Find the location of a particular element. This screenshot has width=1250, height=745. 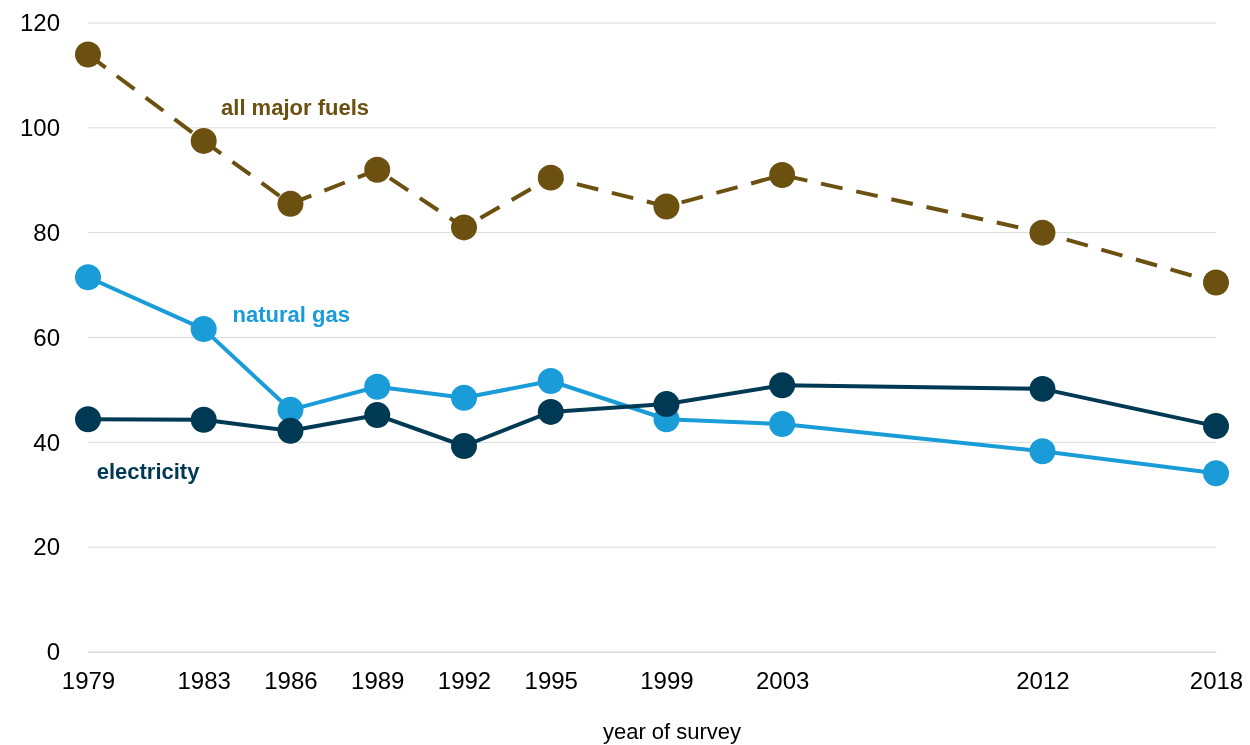

y-tick-label: 20 is located at coordinates (46, 547).